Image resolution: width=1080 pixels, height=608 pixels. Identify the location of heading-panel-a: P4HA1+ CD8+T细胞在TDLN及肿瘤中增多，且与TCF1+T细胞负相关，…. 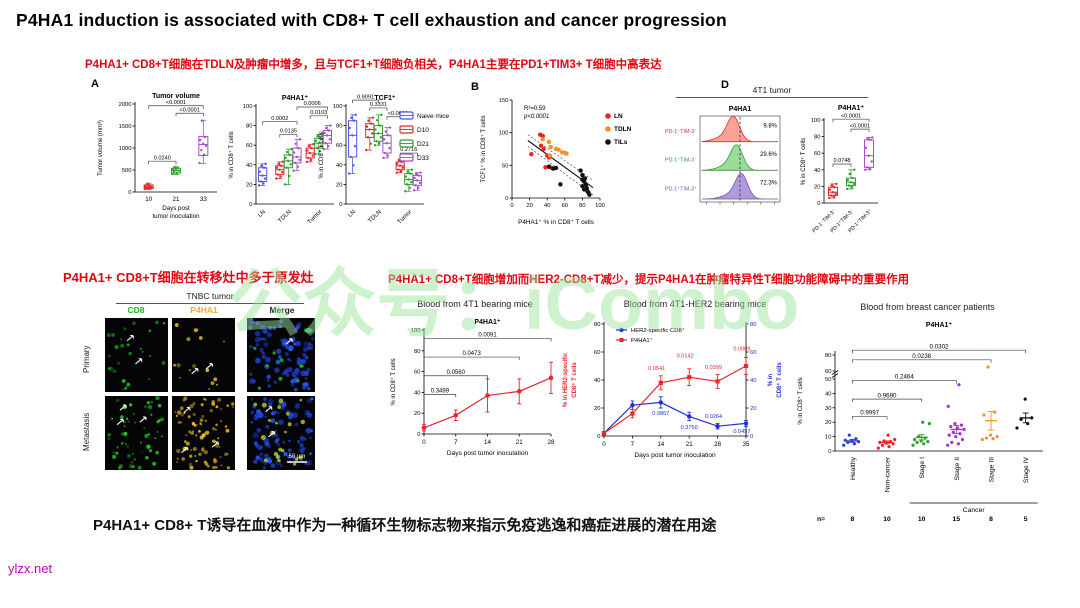
(373, 65).